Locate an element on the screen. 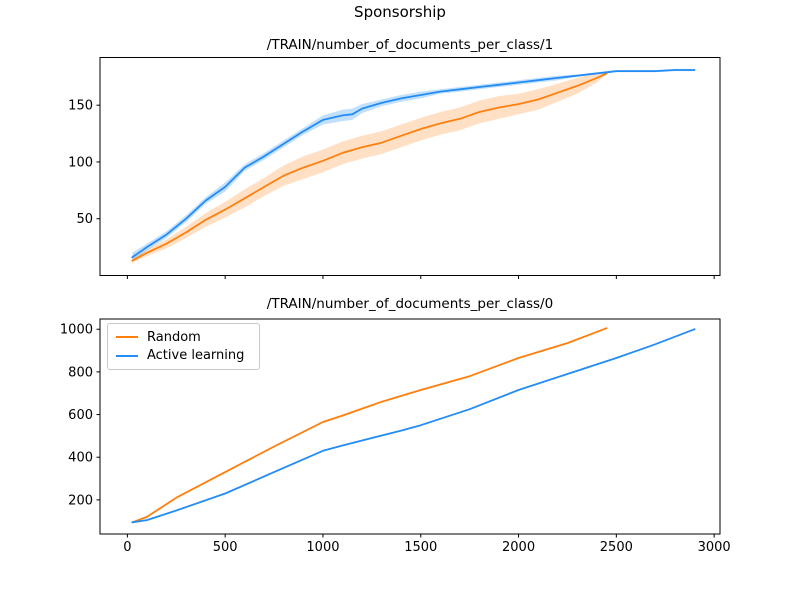  legend: Random Active learning is located at coordinates (183, 346).